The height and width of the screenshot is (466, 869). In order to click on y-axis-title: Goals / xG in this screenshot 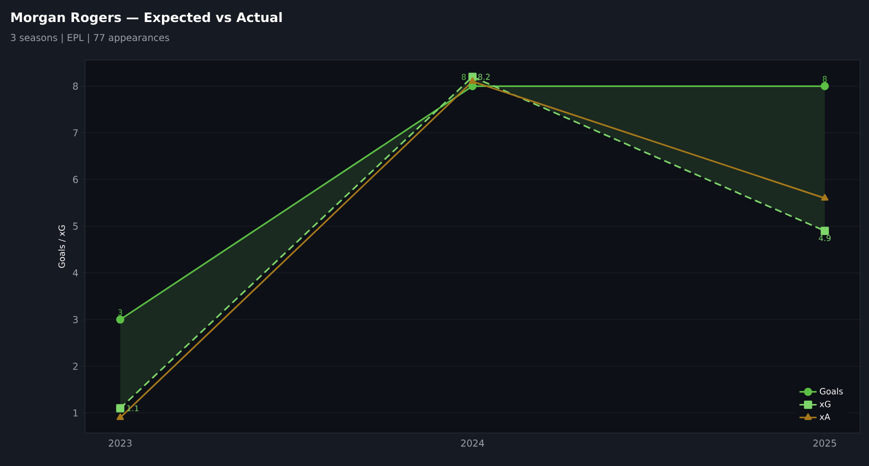, I will do `click(62, 246)`.